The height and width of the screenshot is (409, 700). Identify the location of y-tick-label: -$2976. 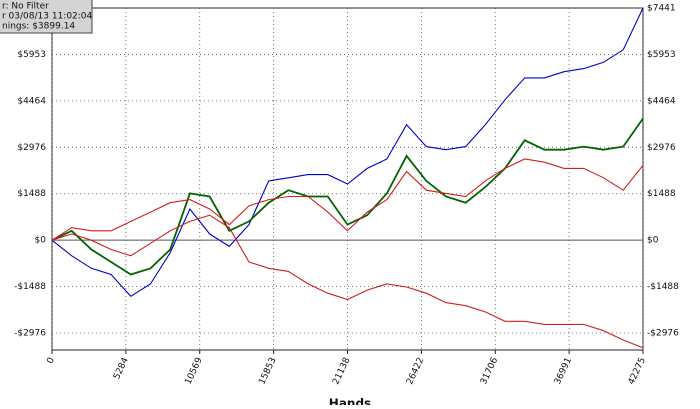
(30, 334).